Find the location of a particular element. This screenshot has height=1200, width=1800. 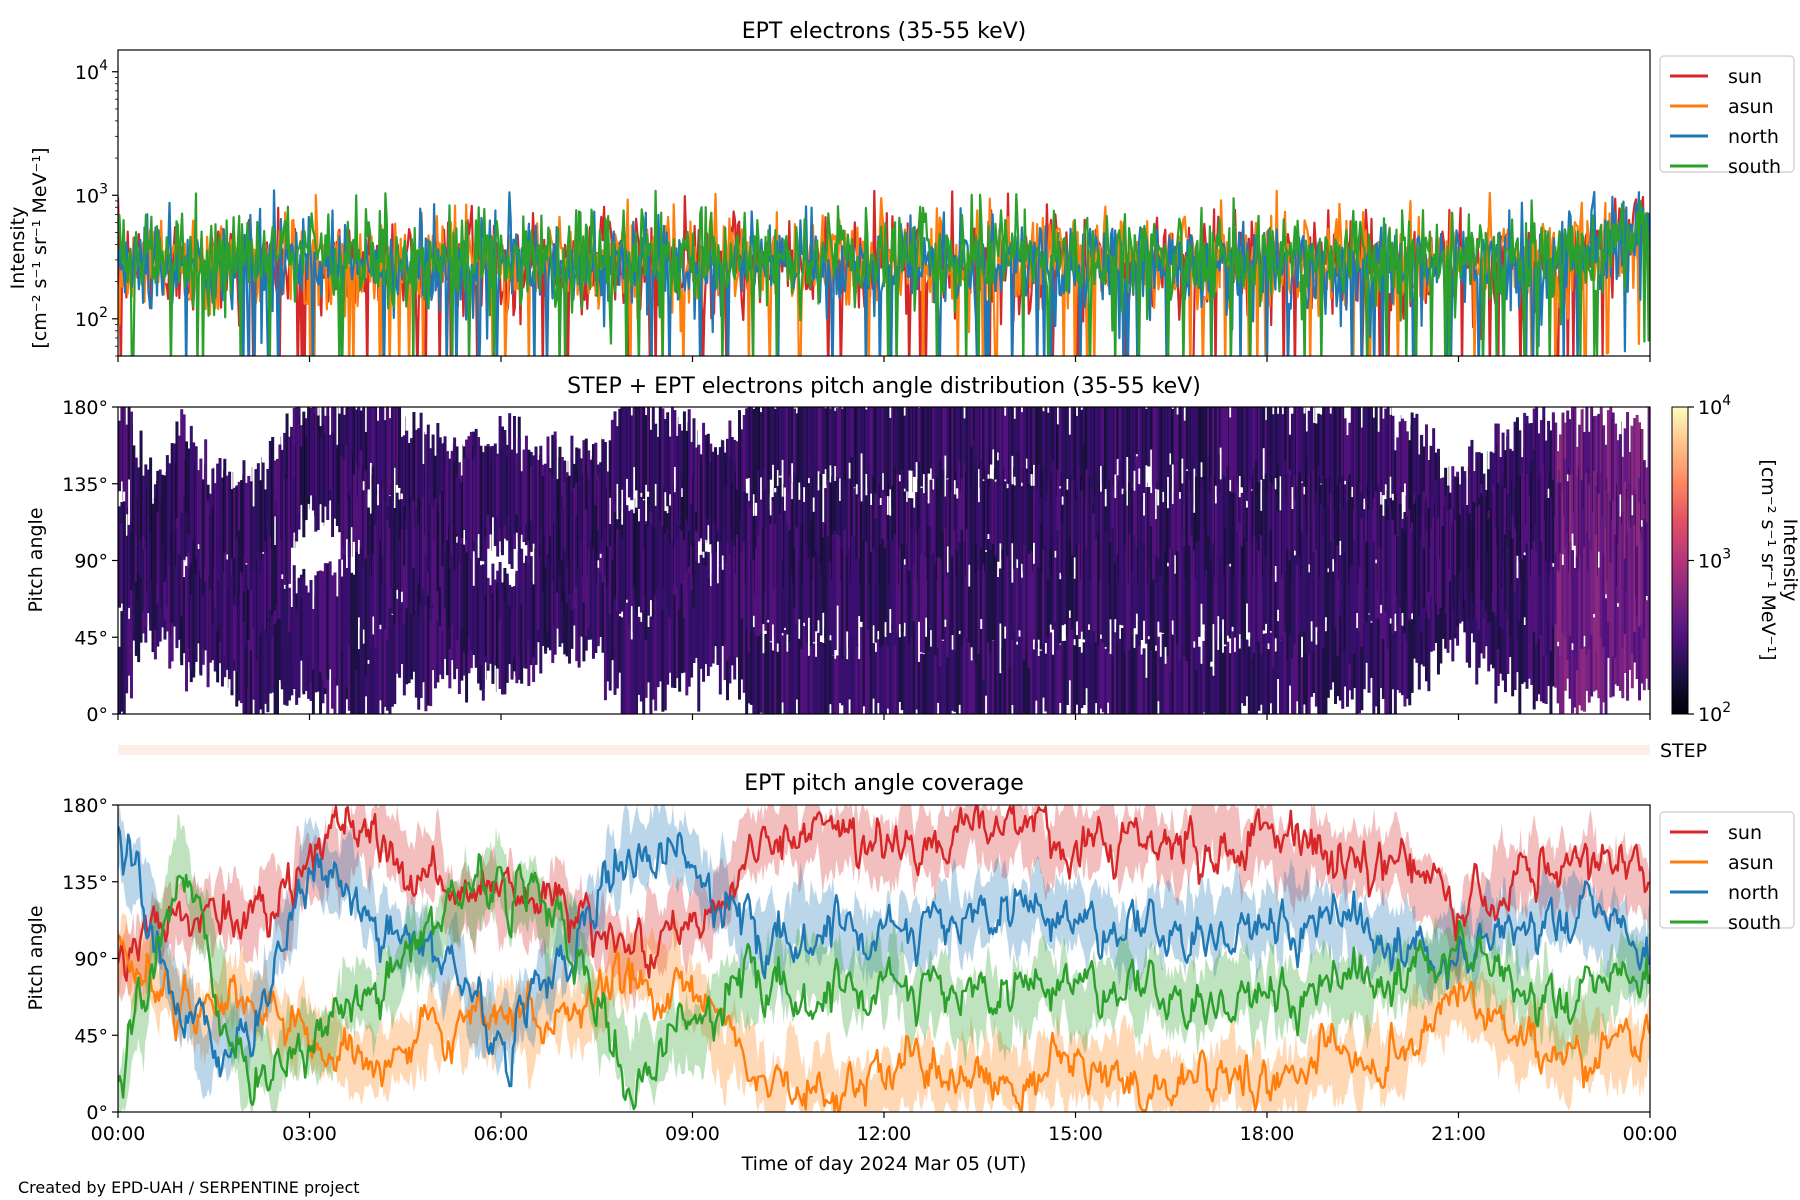

panel2-ylabel: Pitch angle is located at coordinates (36, 559).